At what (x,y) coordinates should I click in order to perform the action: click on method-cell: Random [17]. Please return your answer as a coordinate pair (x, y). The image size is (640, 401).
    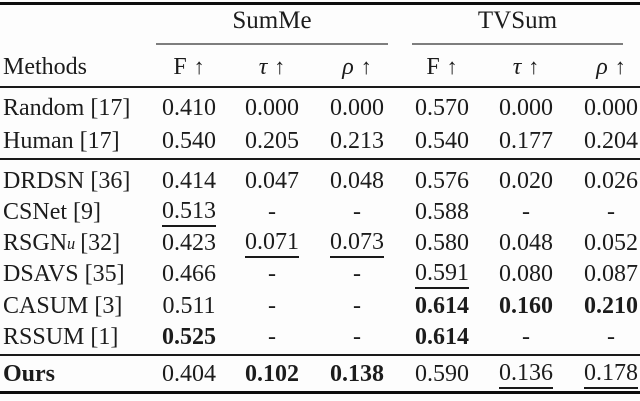
    Looking at the image, I should click on (67, 108).